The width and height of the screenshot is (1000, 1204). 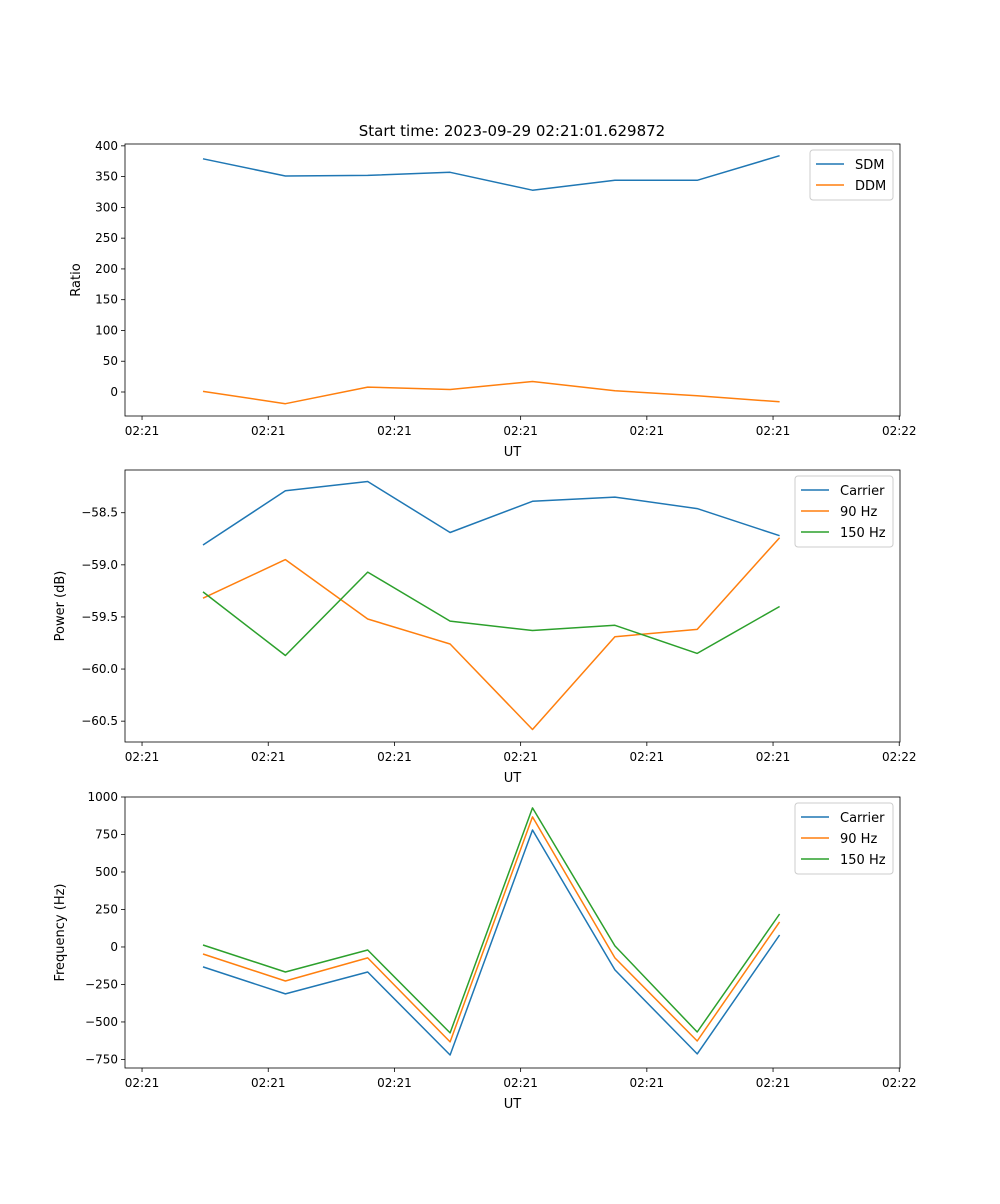 What do you see at coordinates (106, 146) in the screenshot?
I see `y-tick-label: 400` at bounding box center [106, 146].